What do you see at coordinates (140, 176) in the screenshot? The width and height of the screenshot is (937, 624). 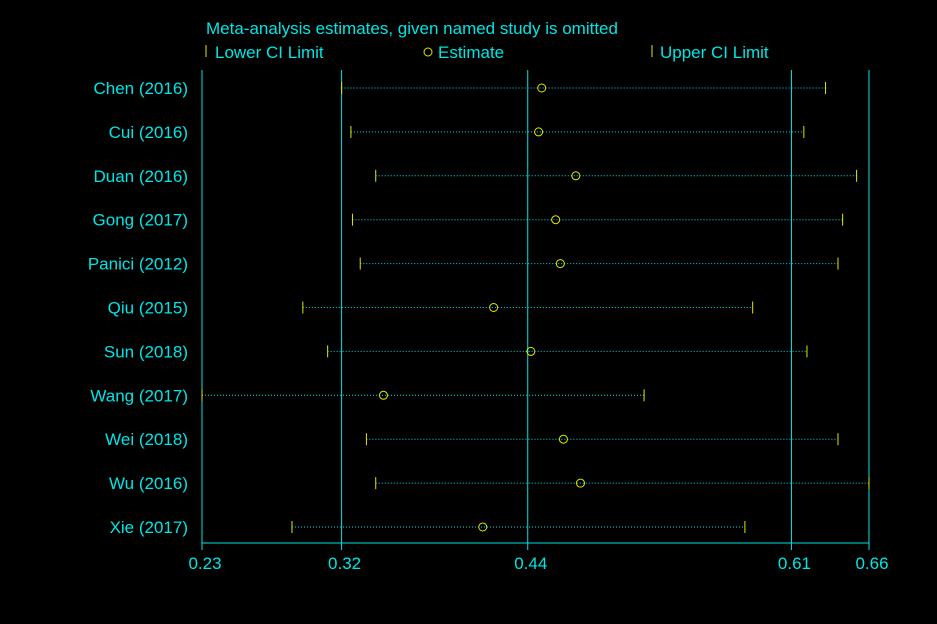 I see `study-label: Duan (2016)` at bounding box center [140, 176].